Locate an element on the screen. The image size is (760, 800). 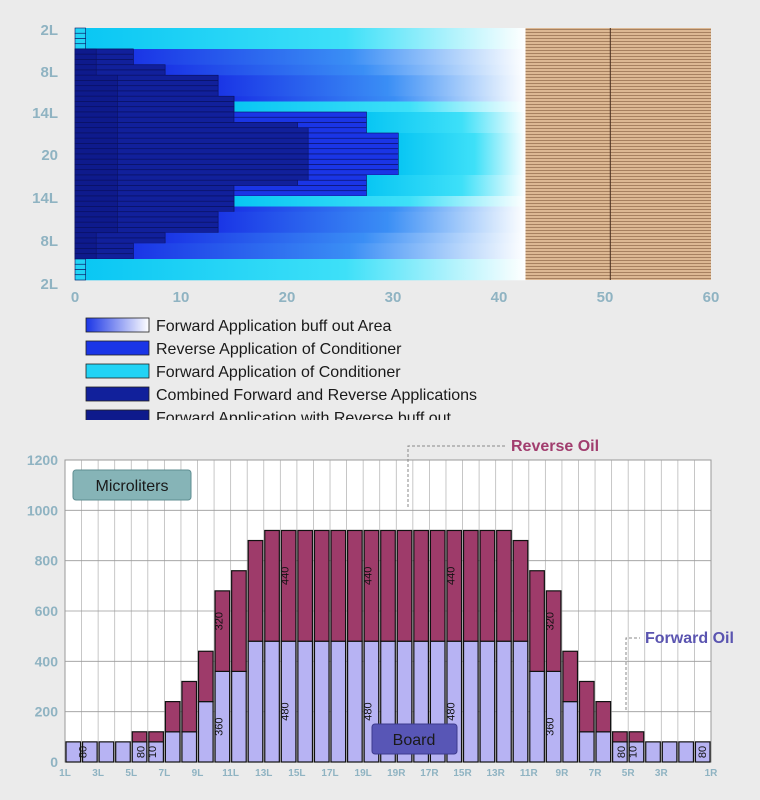
heatmap-y-tick-label: 20 is located at coordinates (49, 155).